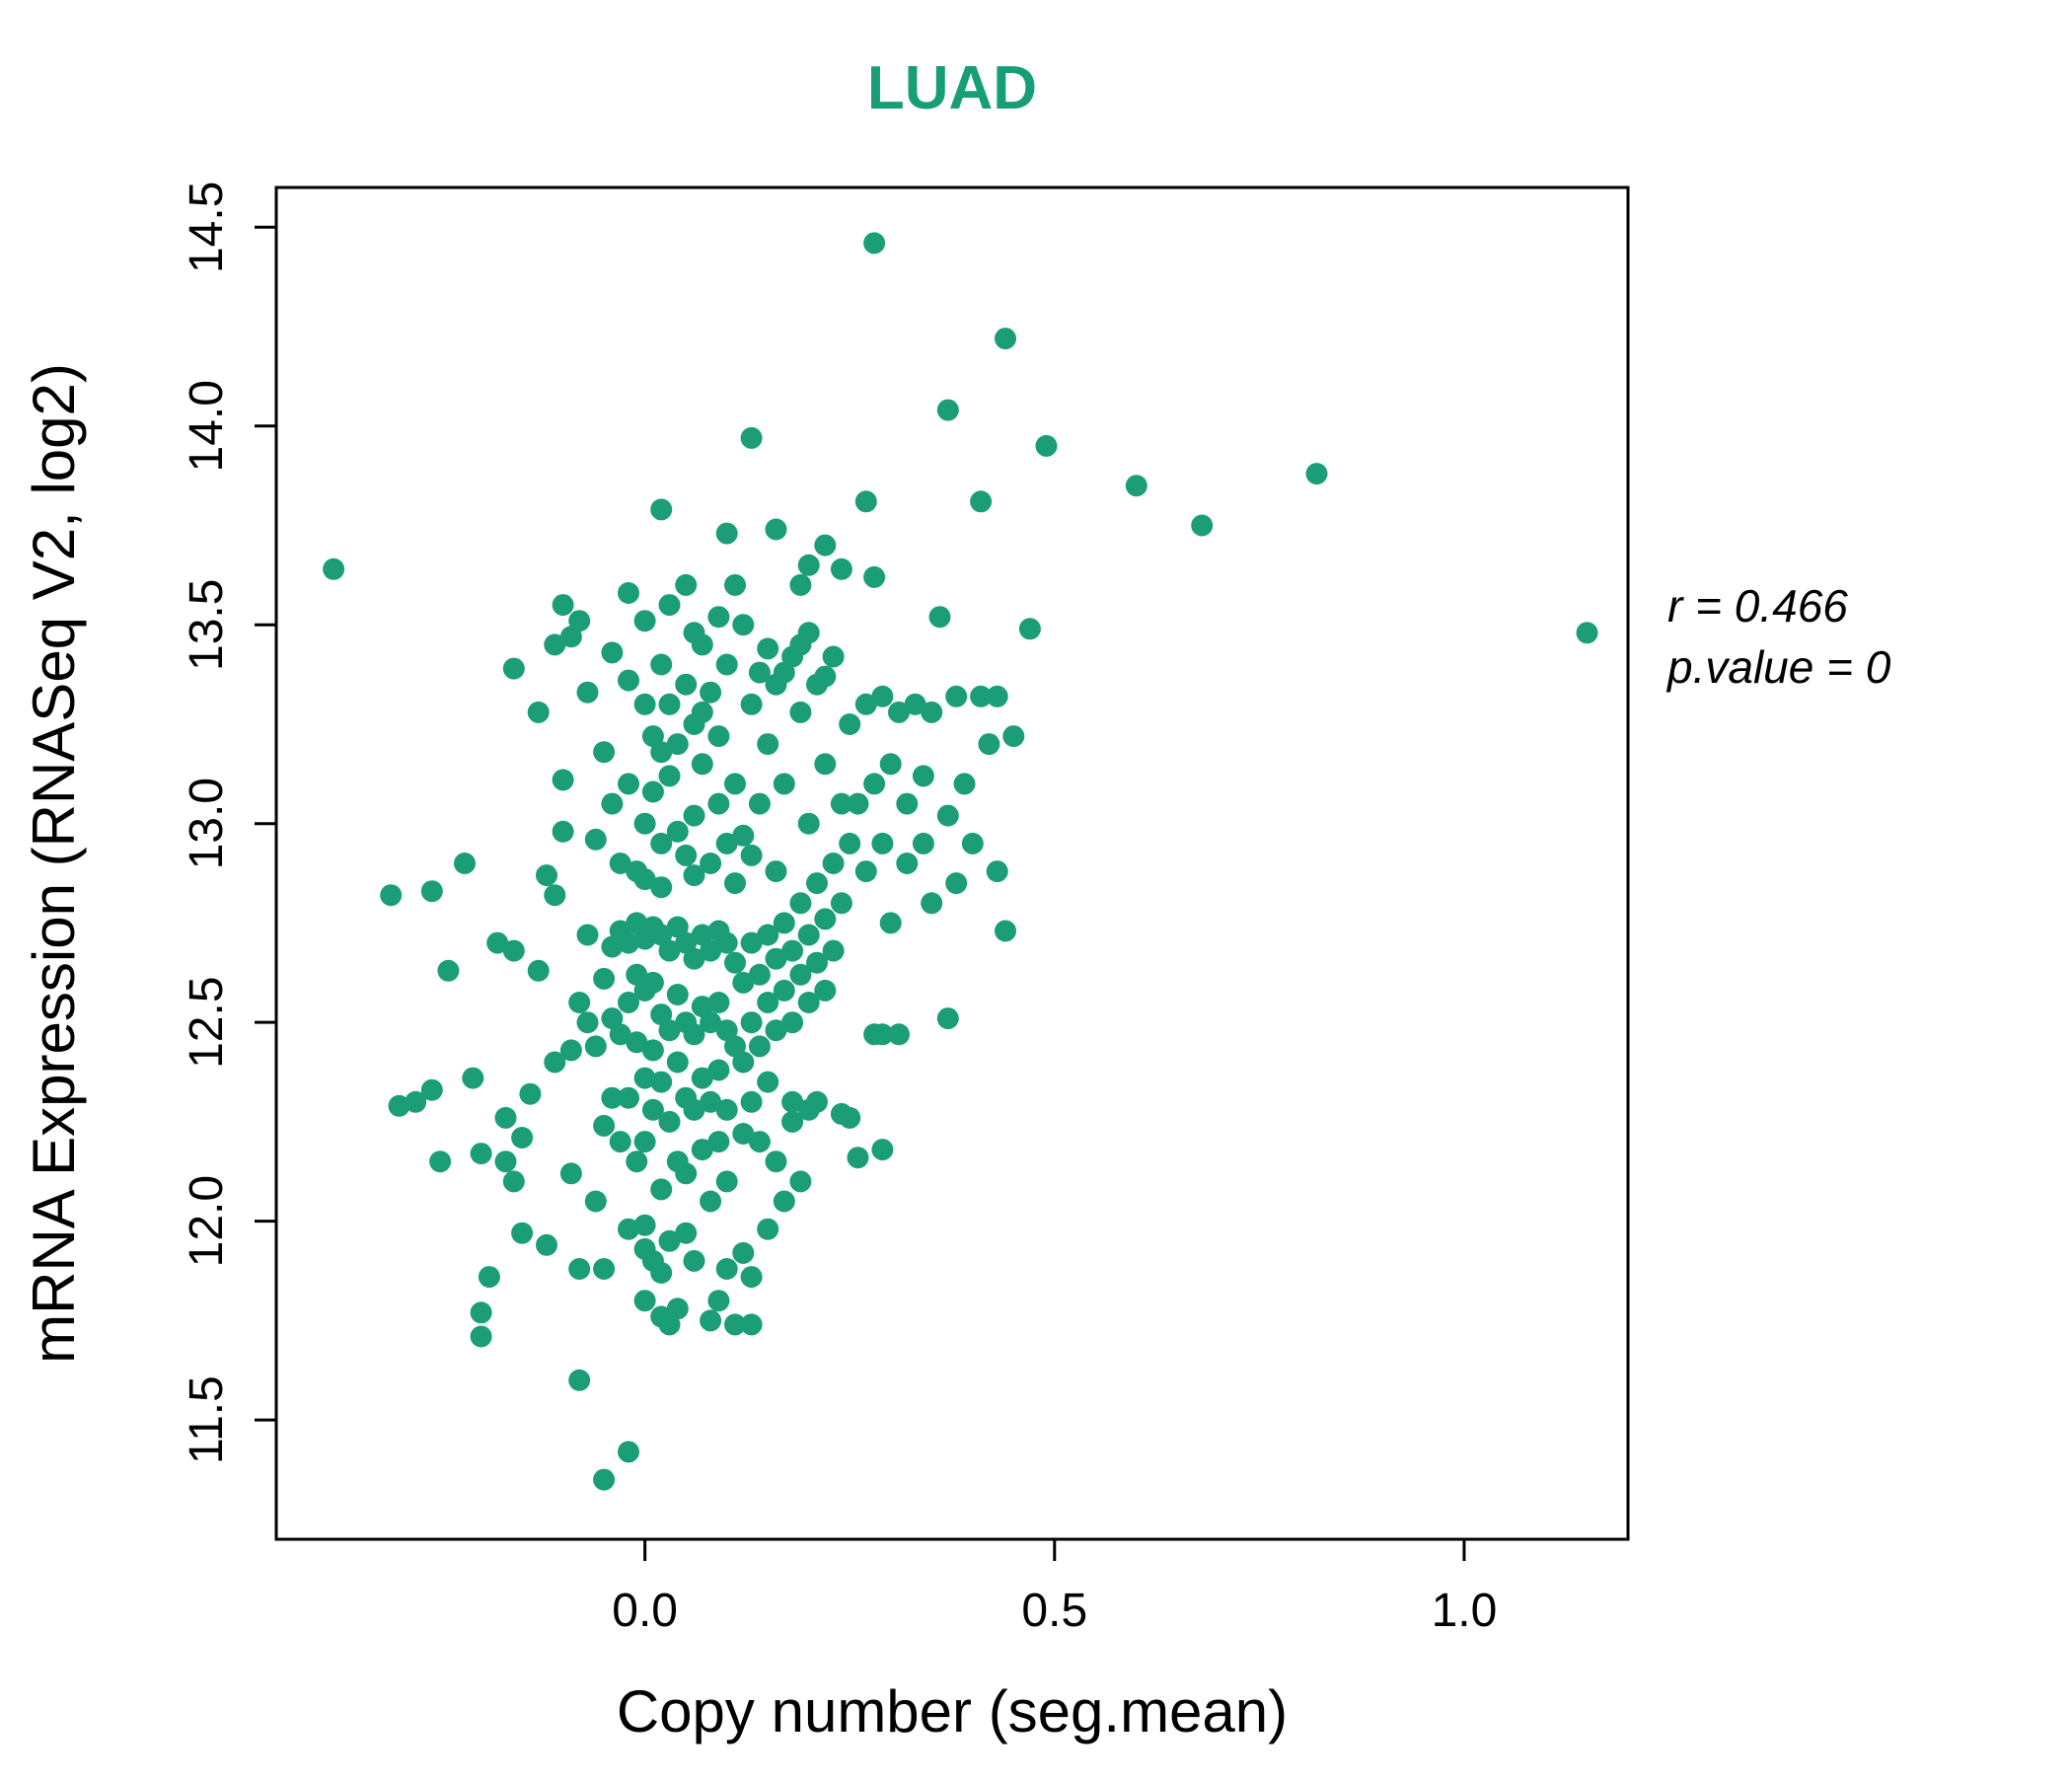  Describe the element at coordinates (1465, 1611) in the screenshot. I see `x-tick-label: 1.0` at that location.